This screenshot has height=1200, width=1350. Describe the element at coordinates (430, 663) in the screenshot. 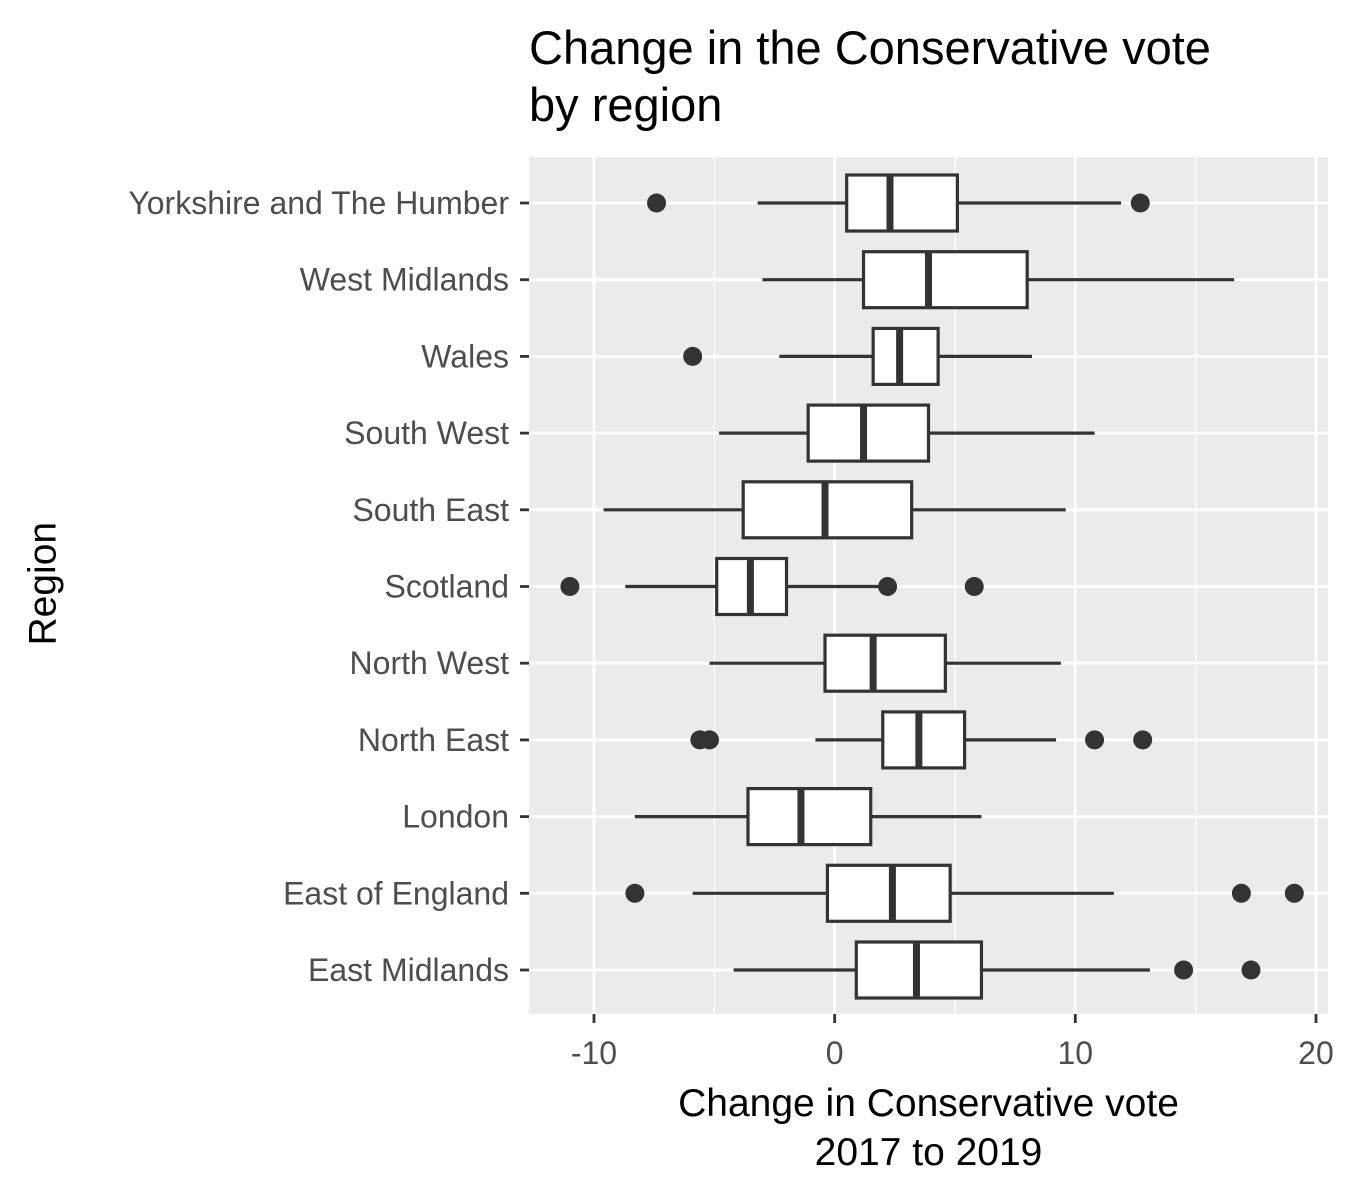

I see `y-tick-label: North West` at that location.